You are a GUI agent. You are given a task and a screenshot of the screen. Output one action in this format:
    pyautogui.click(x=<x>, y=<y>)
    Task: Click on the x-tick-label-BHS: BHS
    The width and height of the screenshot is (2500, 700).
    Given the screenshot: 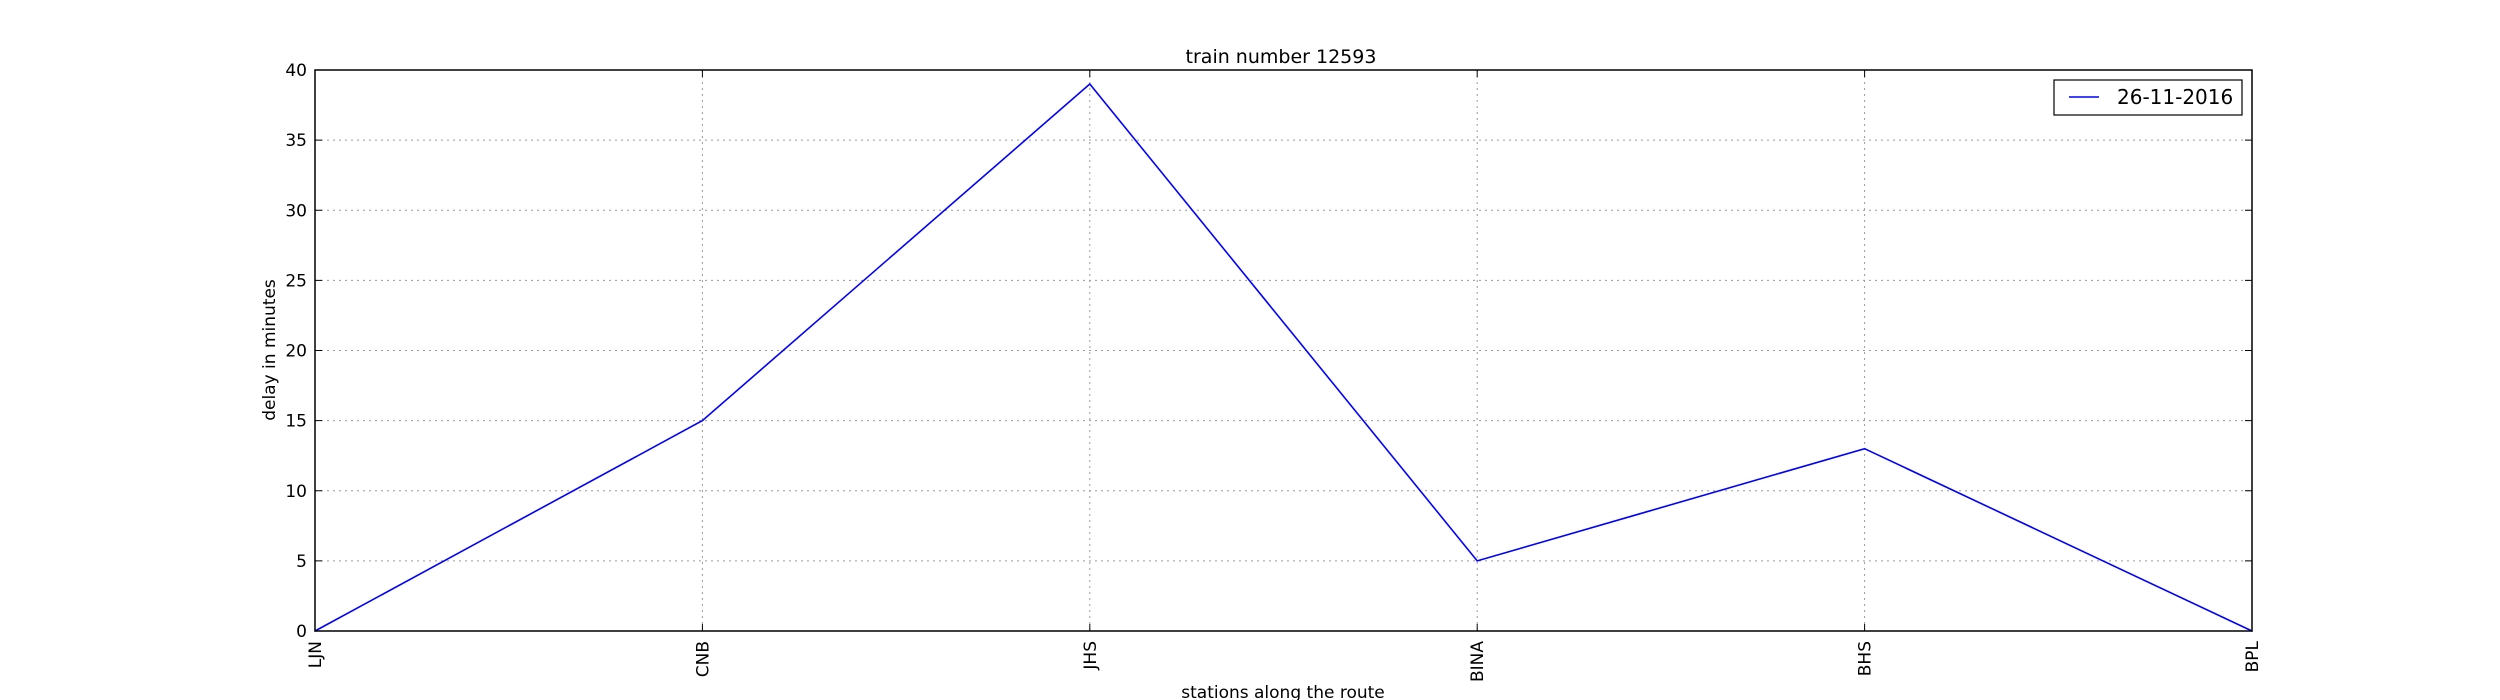 What is the action you would take?
    pyautogui.click(x=1866, y=658)
    